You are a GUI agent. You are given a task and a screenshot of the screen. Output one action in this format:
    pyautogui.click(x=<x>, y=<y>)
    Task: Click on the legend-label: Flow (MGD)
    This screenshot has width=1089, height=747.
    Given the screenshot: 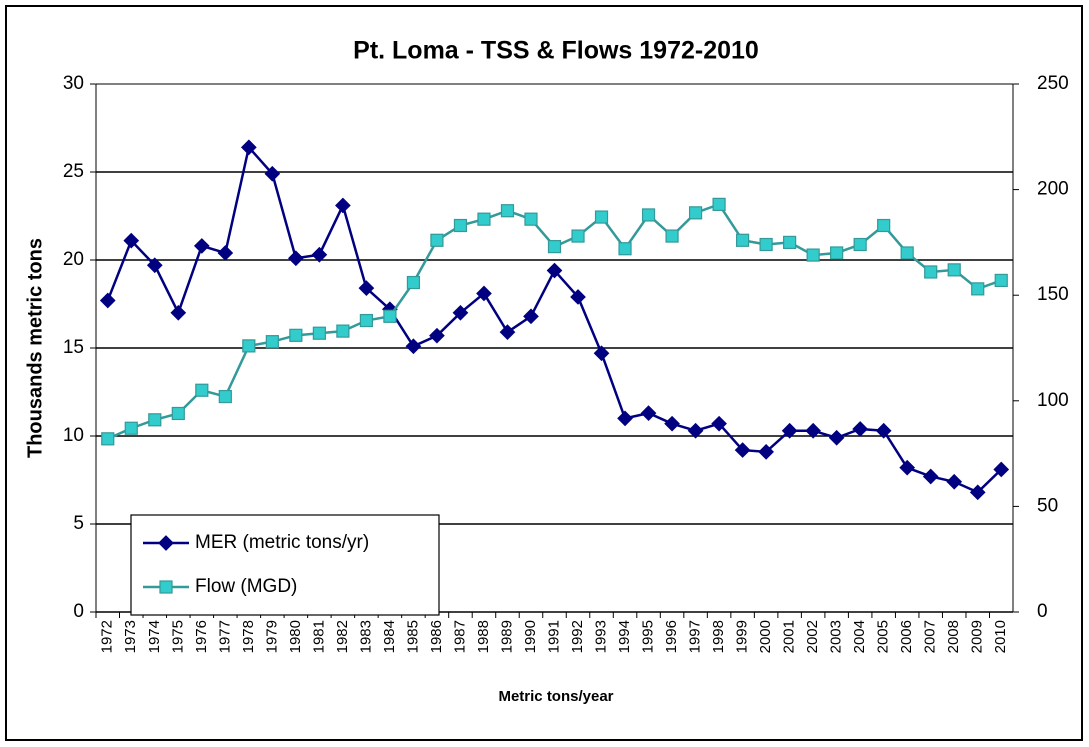 What is the action you would take?
    pyautogui.click(x=246, y=586)
    